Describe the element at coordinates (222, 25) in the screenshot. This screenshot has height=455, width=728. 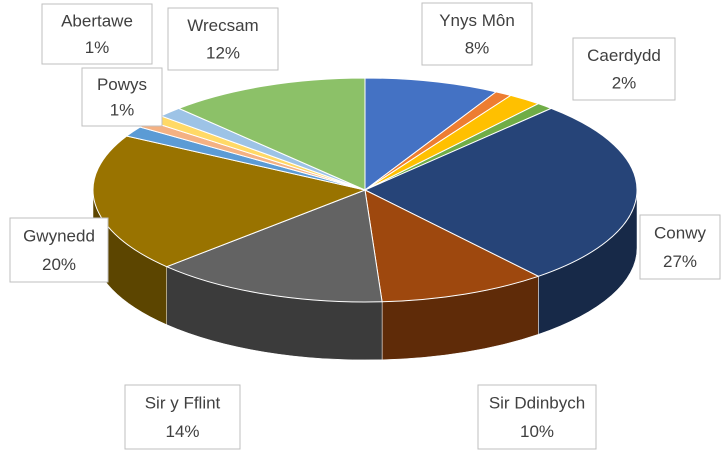
I see `slice-label: Wrecsam` at that location.